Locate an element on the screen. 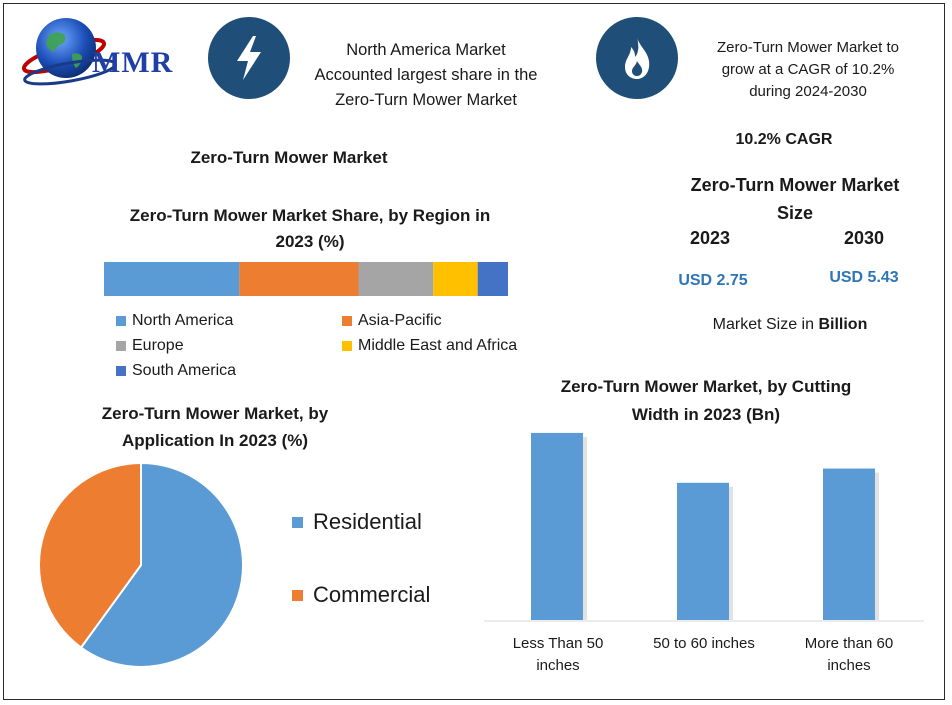  tick-label: Less Than 50 inches is located at coordinates (558, 654).